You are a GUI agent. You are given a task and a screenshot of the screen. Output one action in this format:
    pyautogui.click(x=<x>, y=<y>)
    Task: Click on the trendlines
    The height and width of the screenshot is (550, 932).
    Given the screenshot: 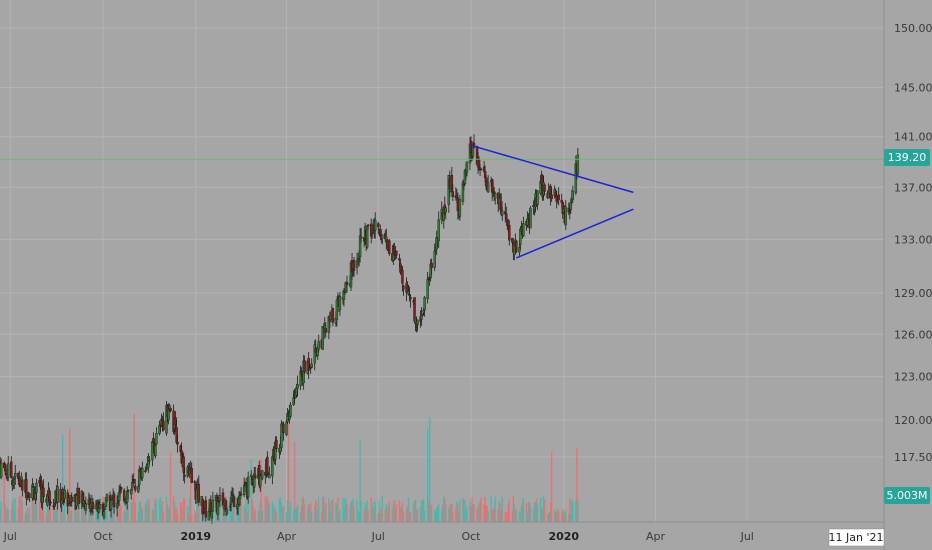 What is the action you would take?
    pyautogui.click(x=552, y=201)
    